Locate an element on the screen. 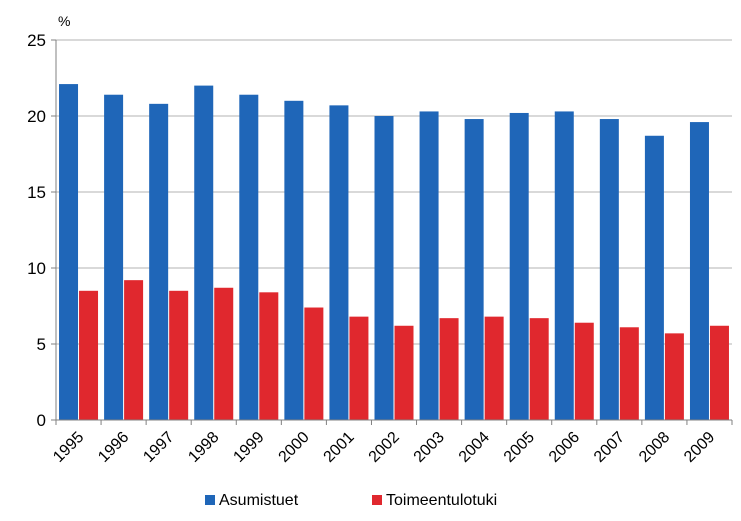 The image size is (741, 521). bar-toimeentulotuki-2003 is located at coordinates (449, 369).